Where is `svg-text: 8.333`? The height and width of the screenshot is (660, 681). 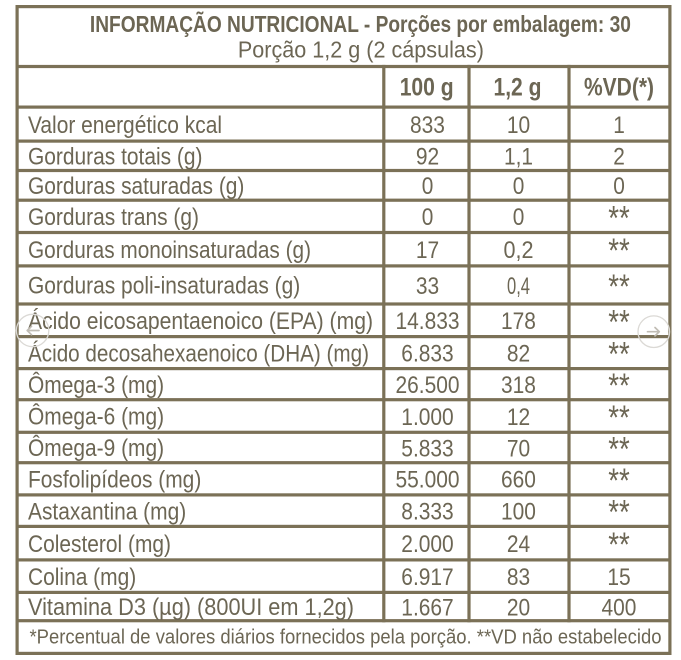
svg-text: 8.333 is located at coordinates (427, 511).